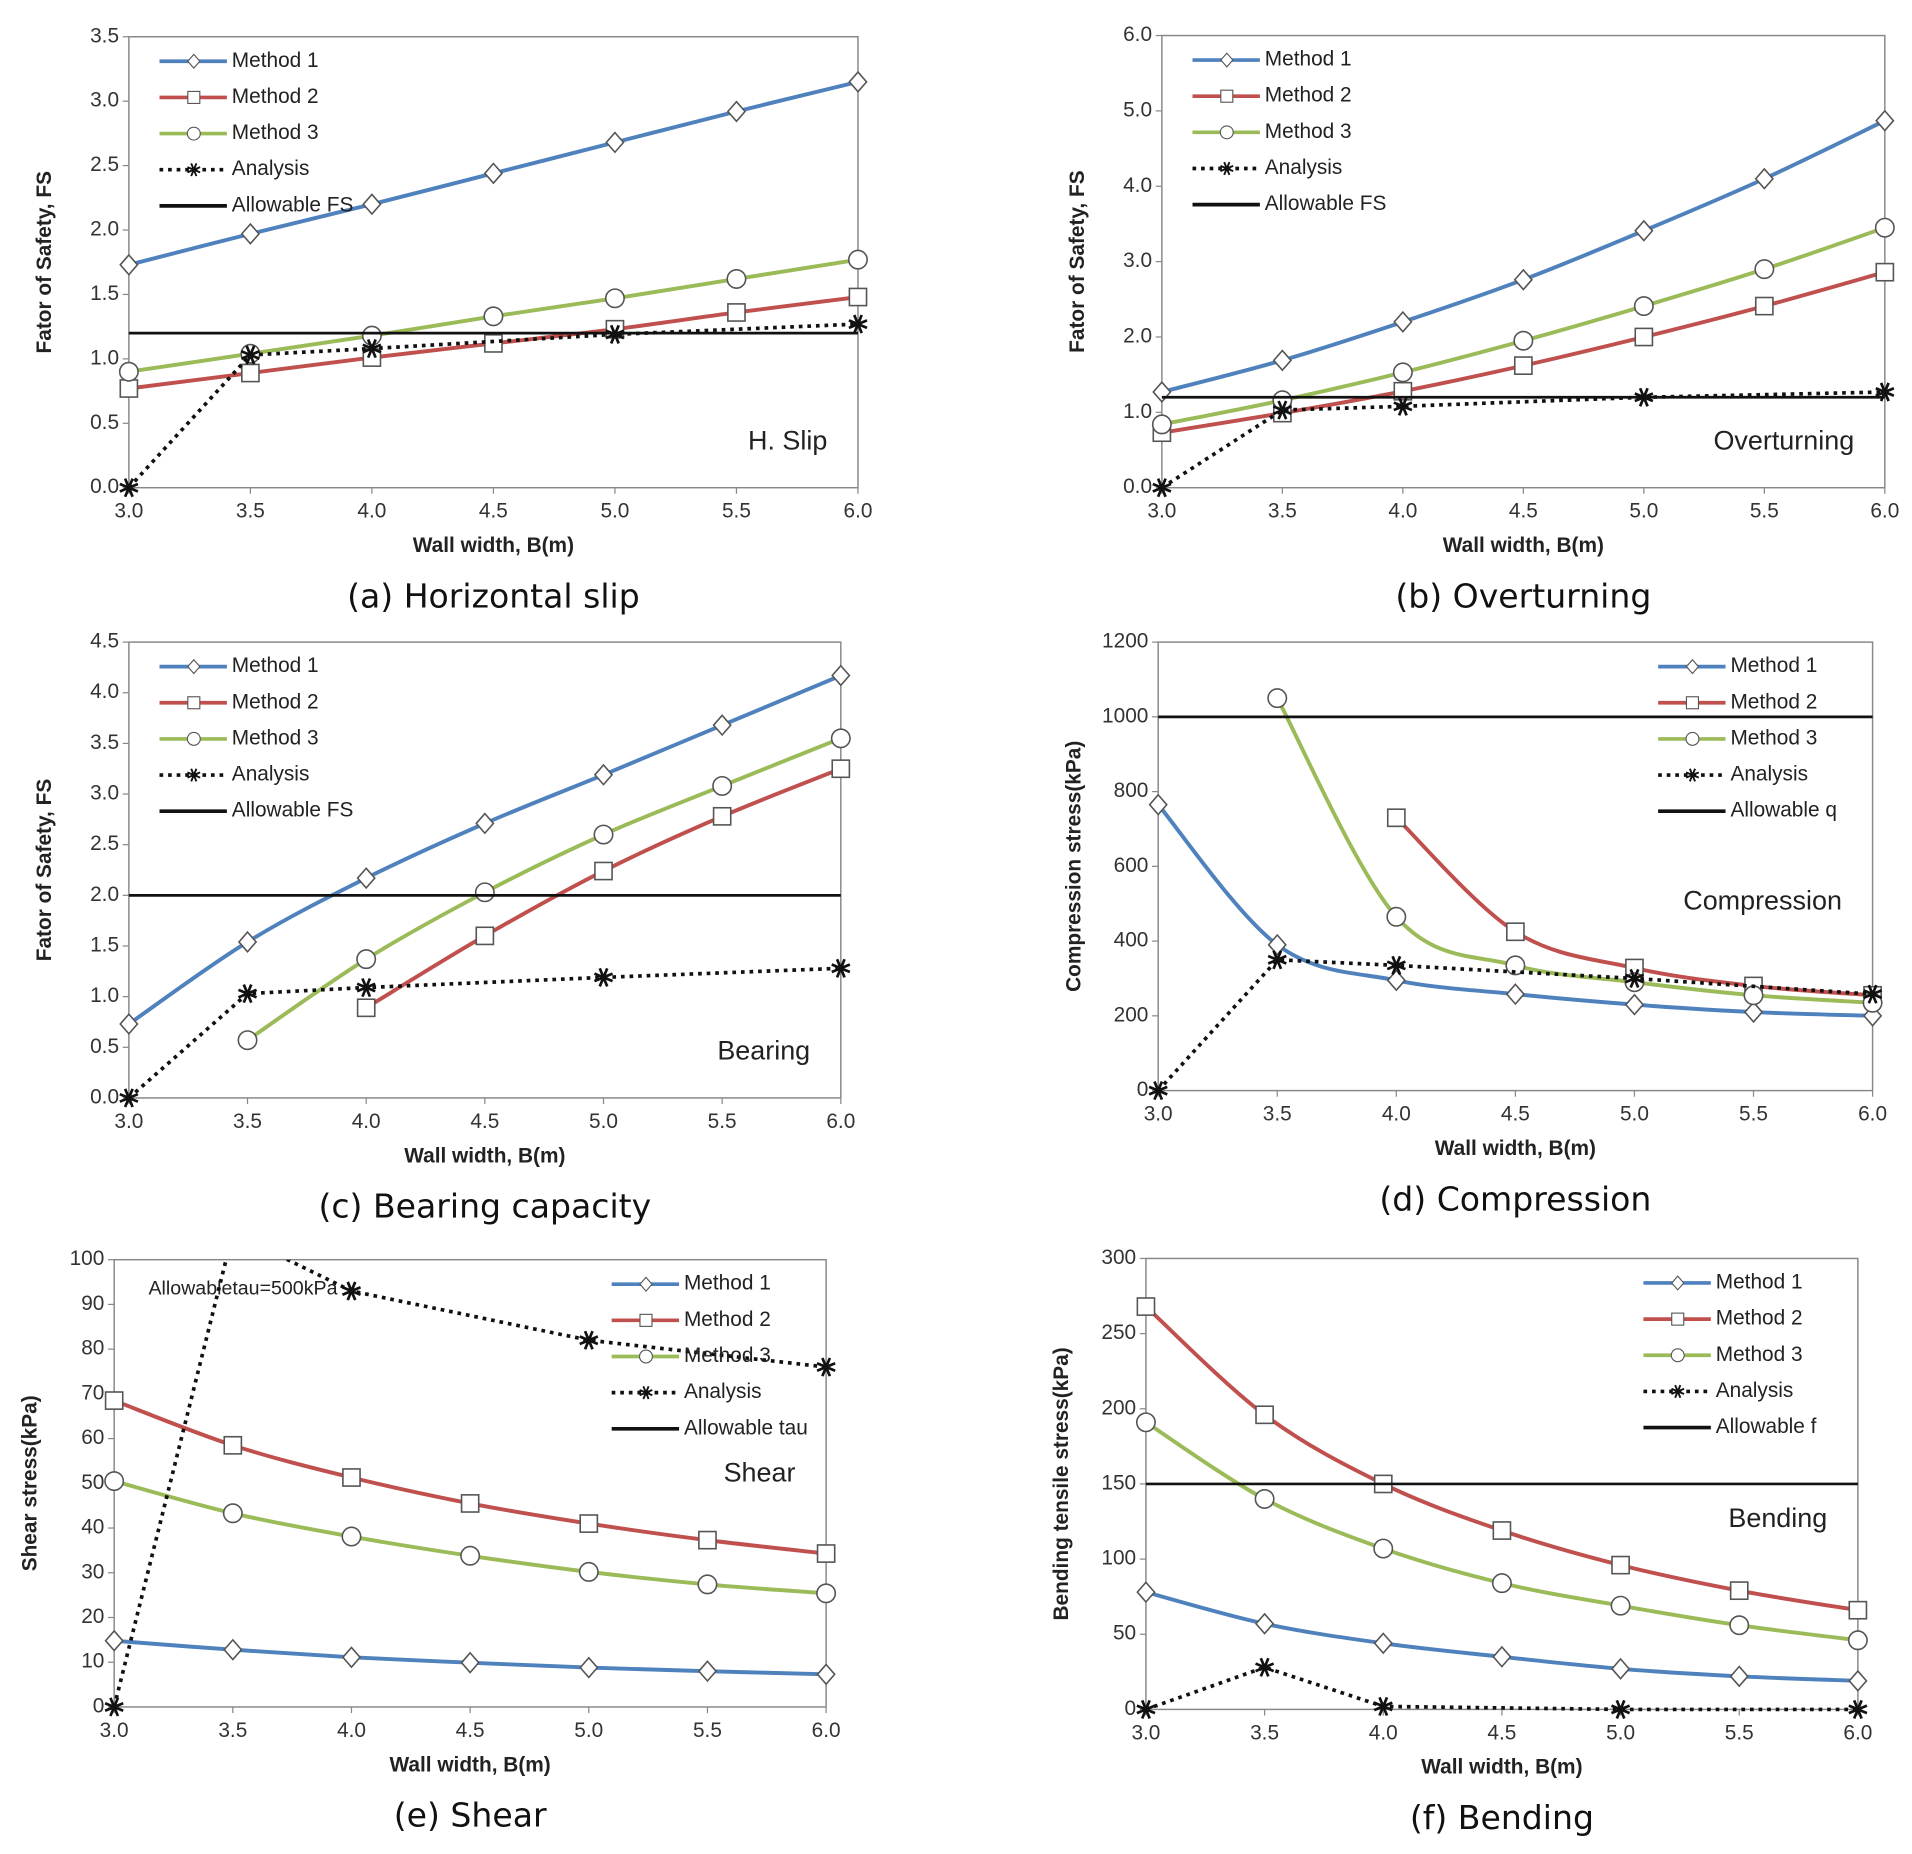  Describe the element at coordinates (99, 1705) in the screenshot. I see `y-tick-label: 0` at that location.